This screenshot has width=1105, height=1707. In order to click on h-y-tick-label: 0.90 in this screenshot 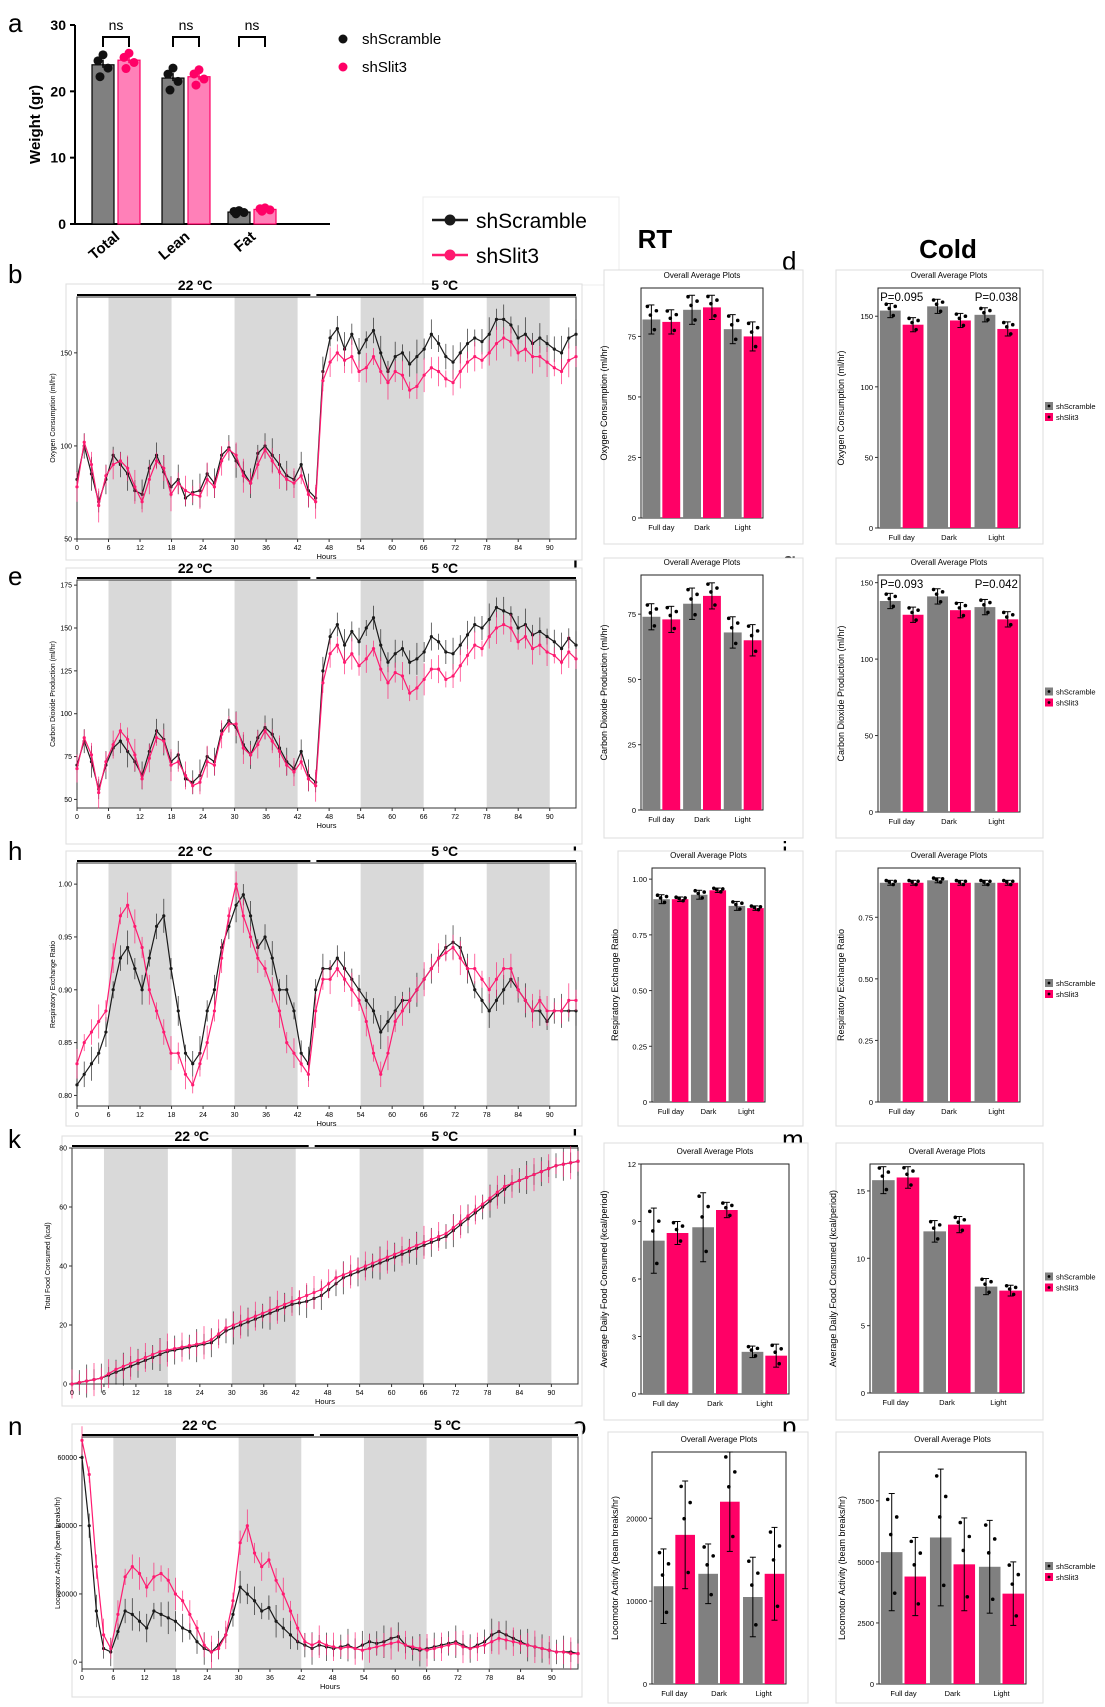, I will do `click(65, 990)`.